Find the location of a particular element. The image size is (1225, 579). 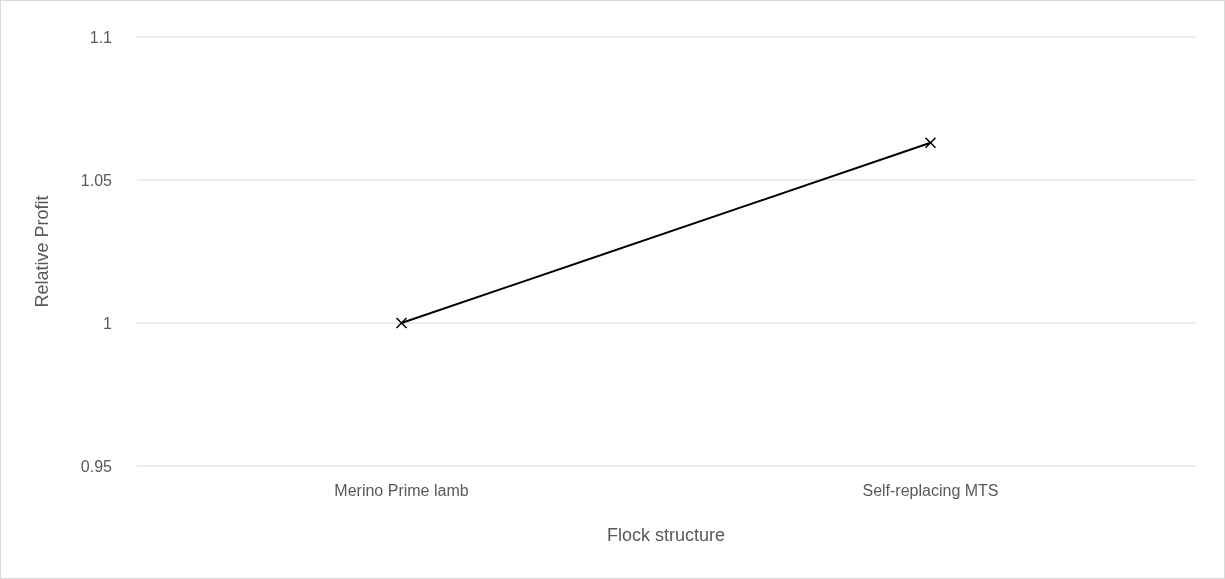

y-tick-label: 1 is located at coordinates (108, 323).